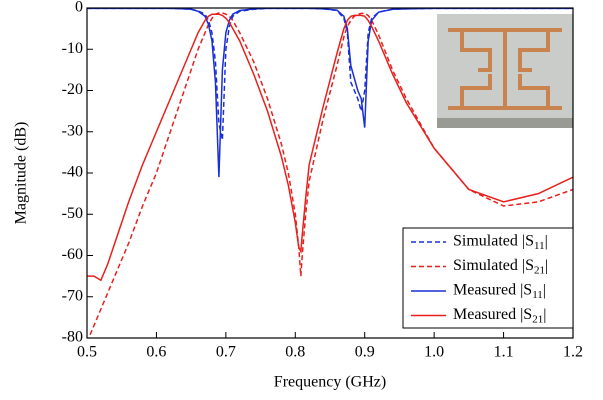  What do you see at coordinates (434, 352) in the screenshot?
I see `x-tick-label: 1.0` at bounding box center [434, 352].